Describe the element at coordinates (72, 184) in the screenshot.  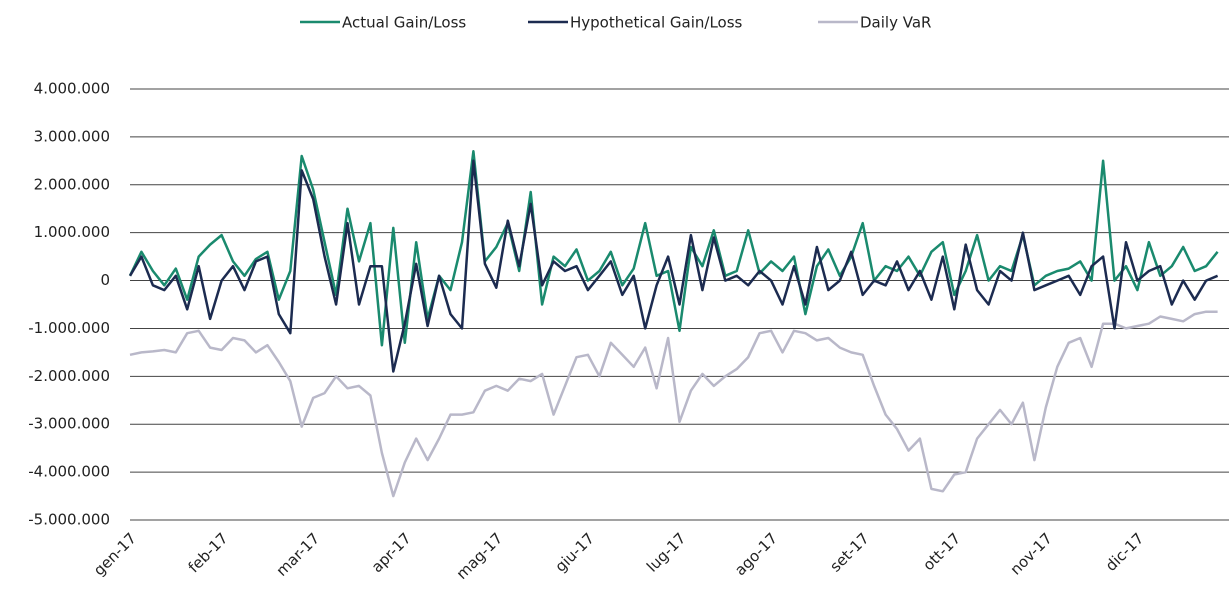
I see `y-tick-label: 2.000.000` at that location.